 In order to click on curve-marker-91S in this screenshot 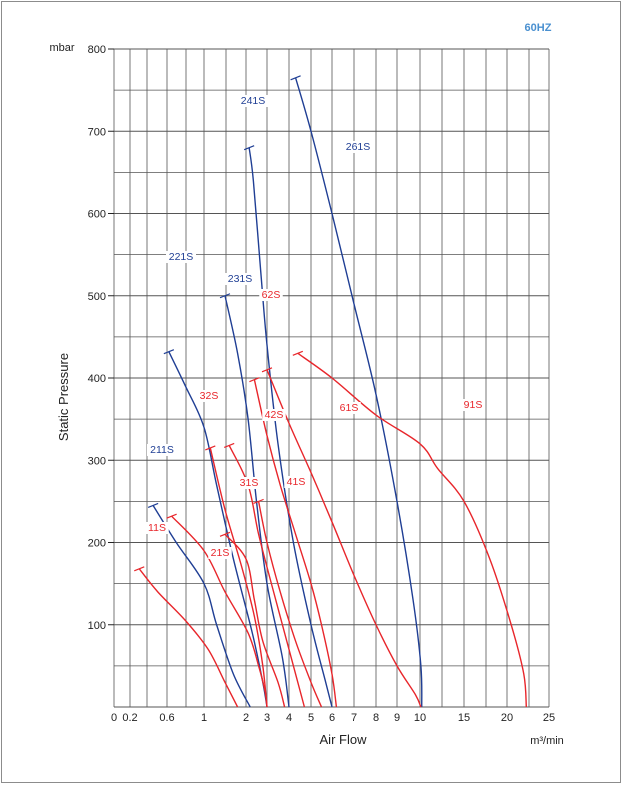, I will do `click(298, 353)`.